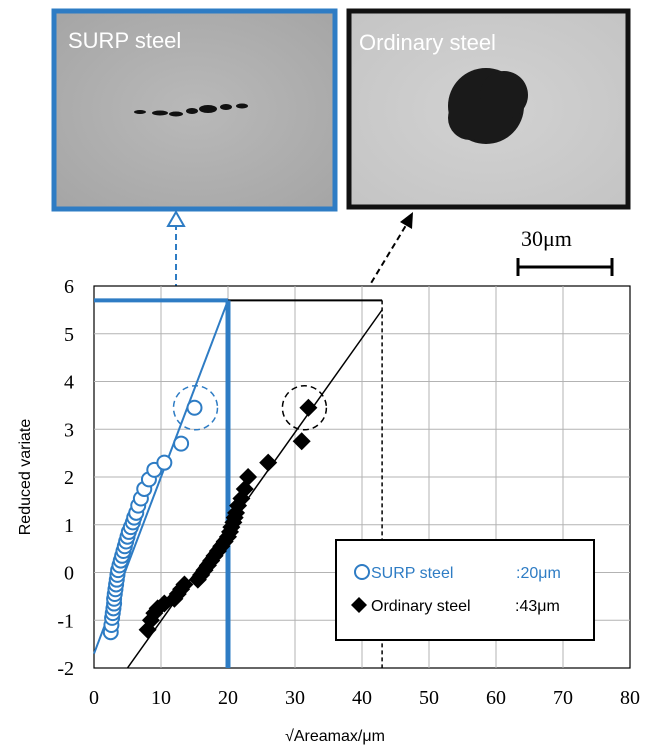  What do you see at coordinates (65, 669) in the screenshot?
I see `y-tick-label: -2` at bounding box center [65, 669].